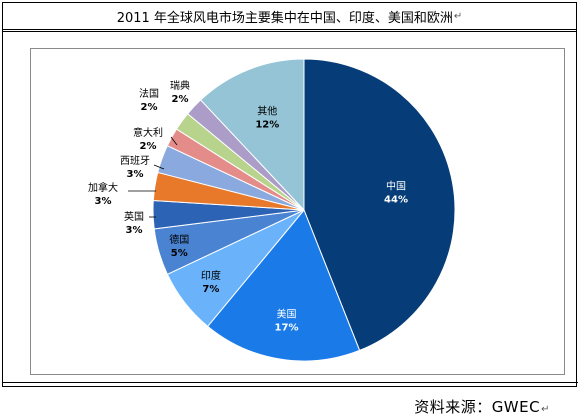 The image size is (584, 417). Describe the element at coordinates (477, 407) in the screenshot. I see `source-text: 资料来源：GWEC` at that location.